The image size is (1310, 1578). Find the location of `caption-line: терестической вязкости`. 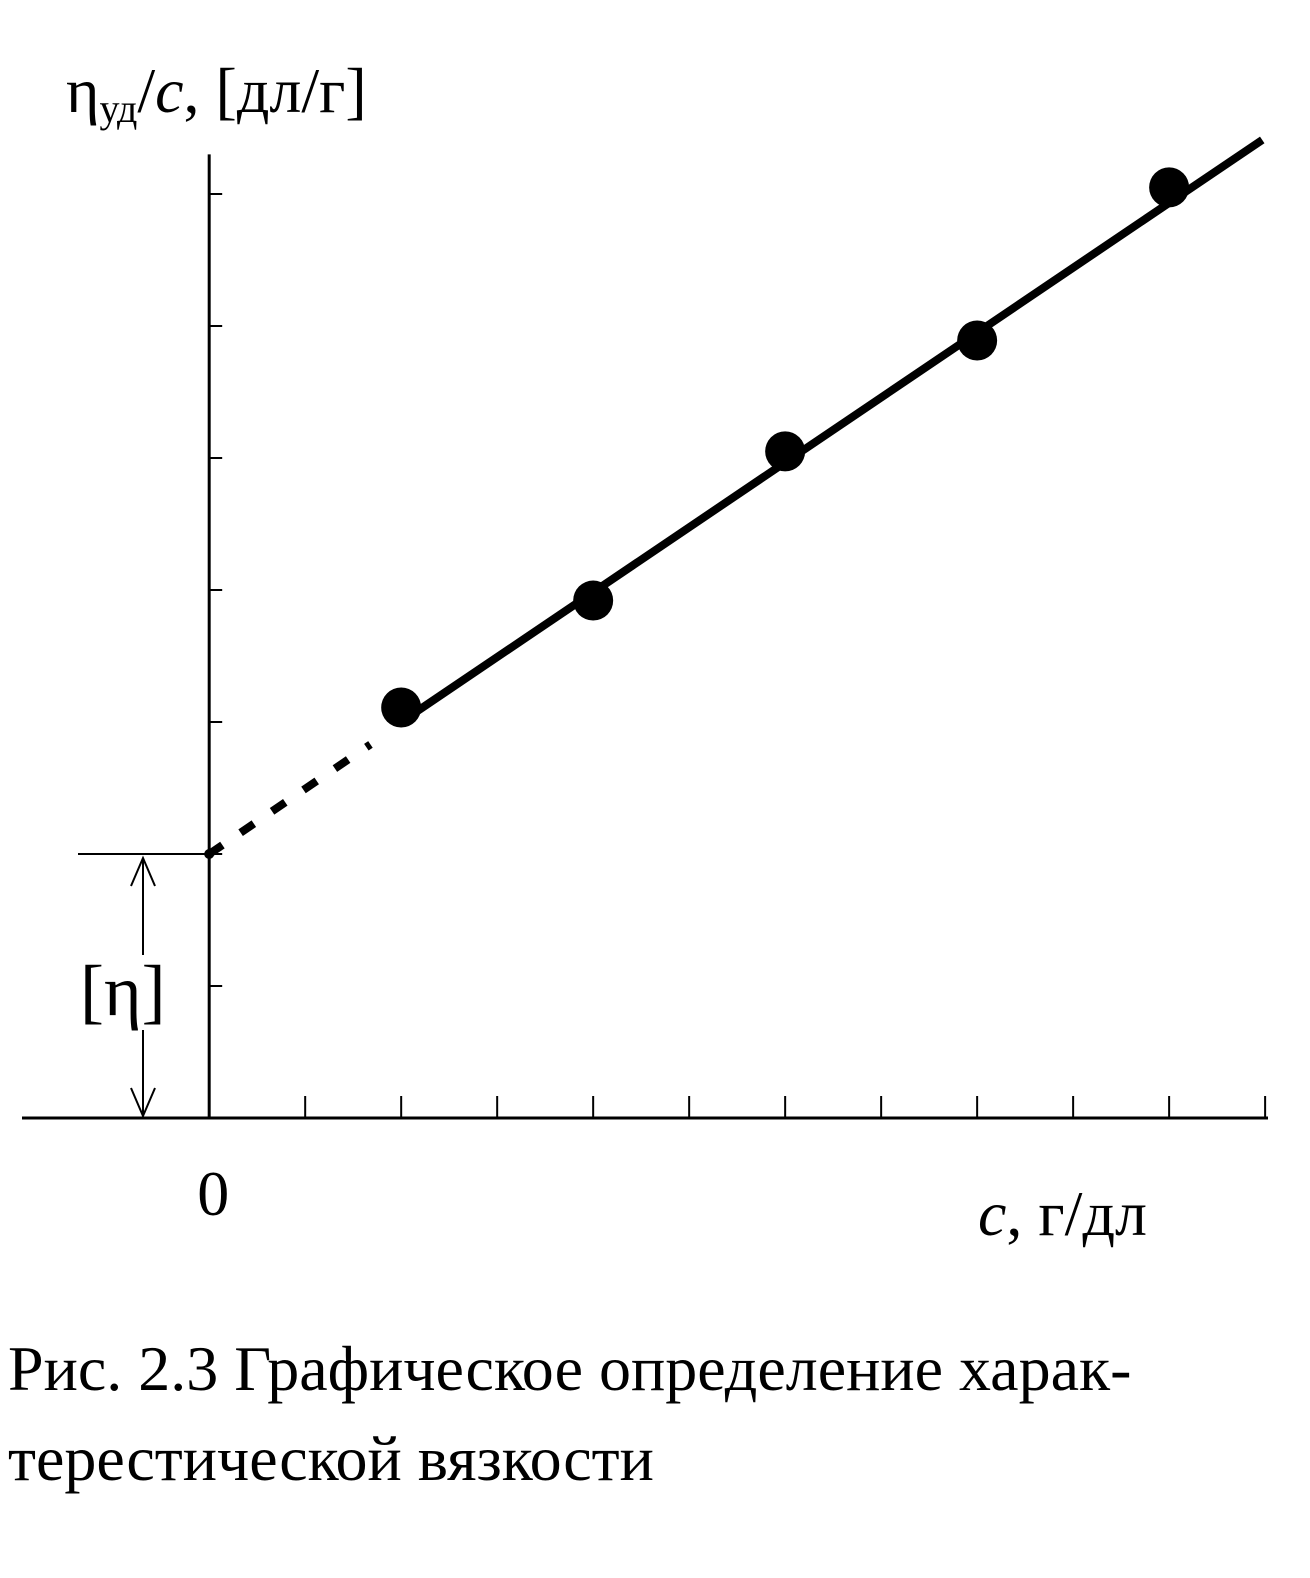

caption-line: терестической вязкости is located at coordinates (331, 1458).